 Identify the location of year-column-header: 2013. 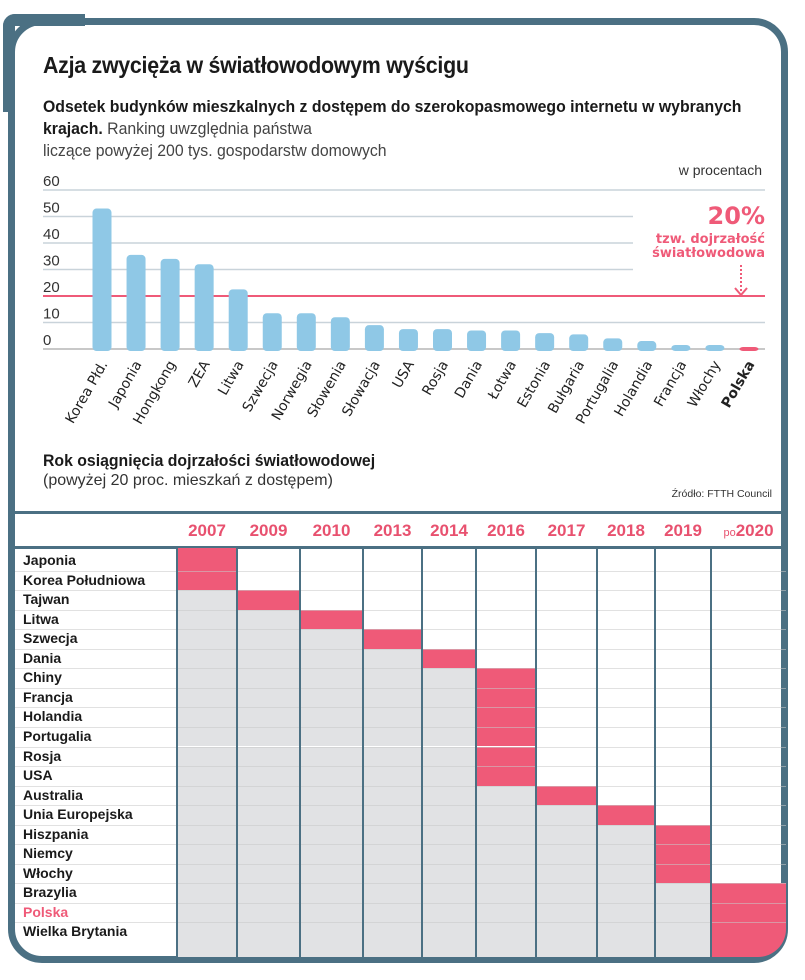
(392, 531).